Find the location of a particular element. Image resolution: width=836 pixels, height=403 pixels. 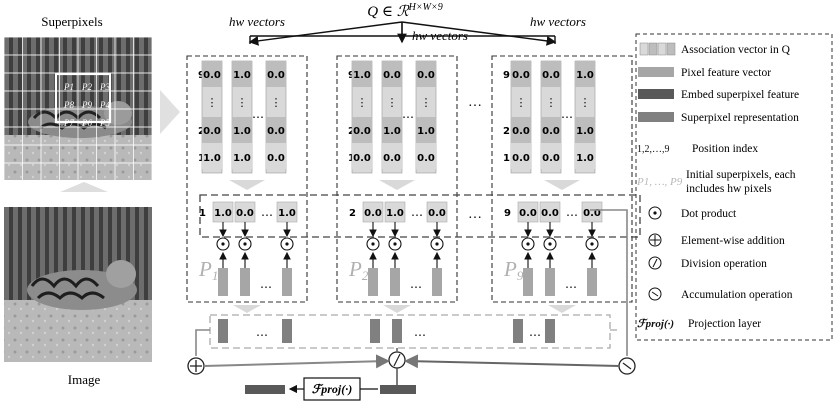

legend-label: Initial superpixels, each is located at coordinates (741, 175).